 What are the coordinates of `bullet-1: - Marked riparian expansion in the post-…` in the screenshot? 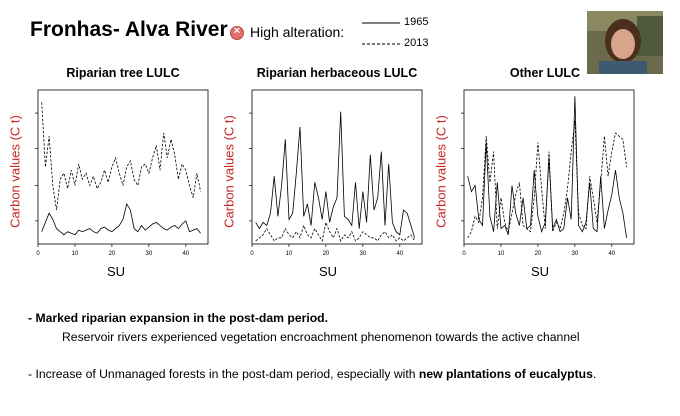 It's located at (178, 318).